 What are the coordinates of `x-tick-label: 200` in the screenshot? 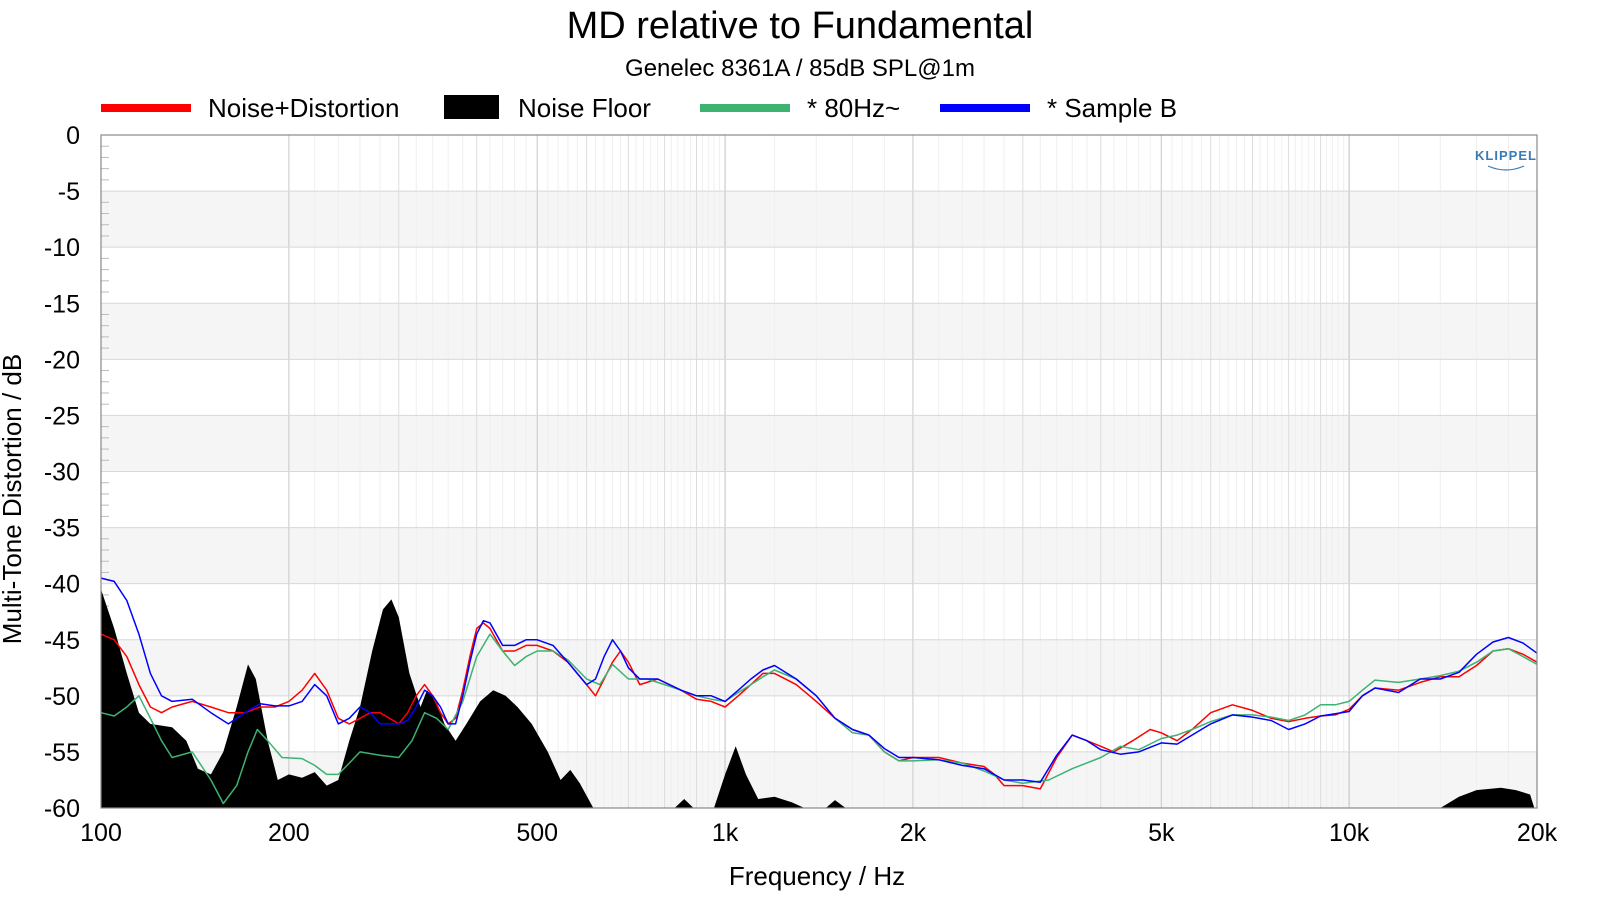 It's located at (289, 833).